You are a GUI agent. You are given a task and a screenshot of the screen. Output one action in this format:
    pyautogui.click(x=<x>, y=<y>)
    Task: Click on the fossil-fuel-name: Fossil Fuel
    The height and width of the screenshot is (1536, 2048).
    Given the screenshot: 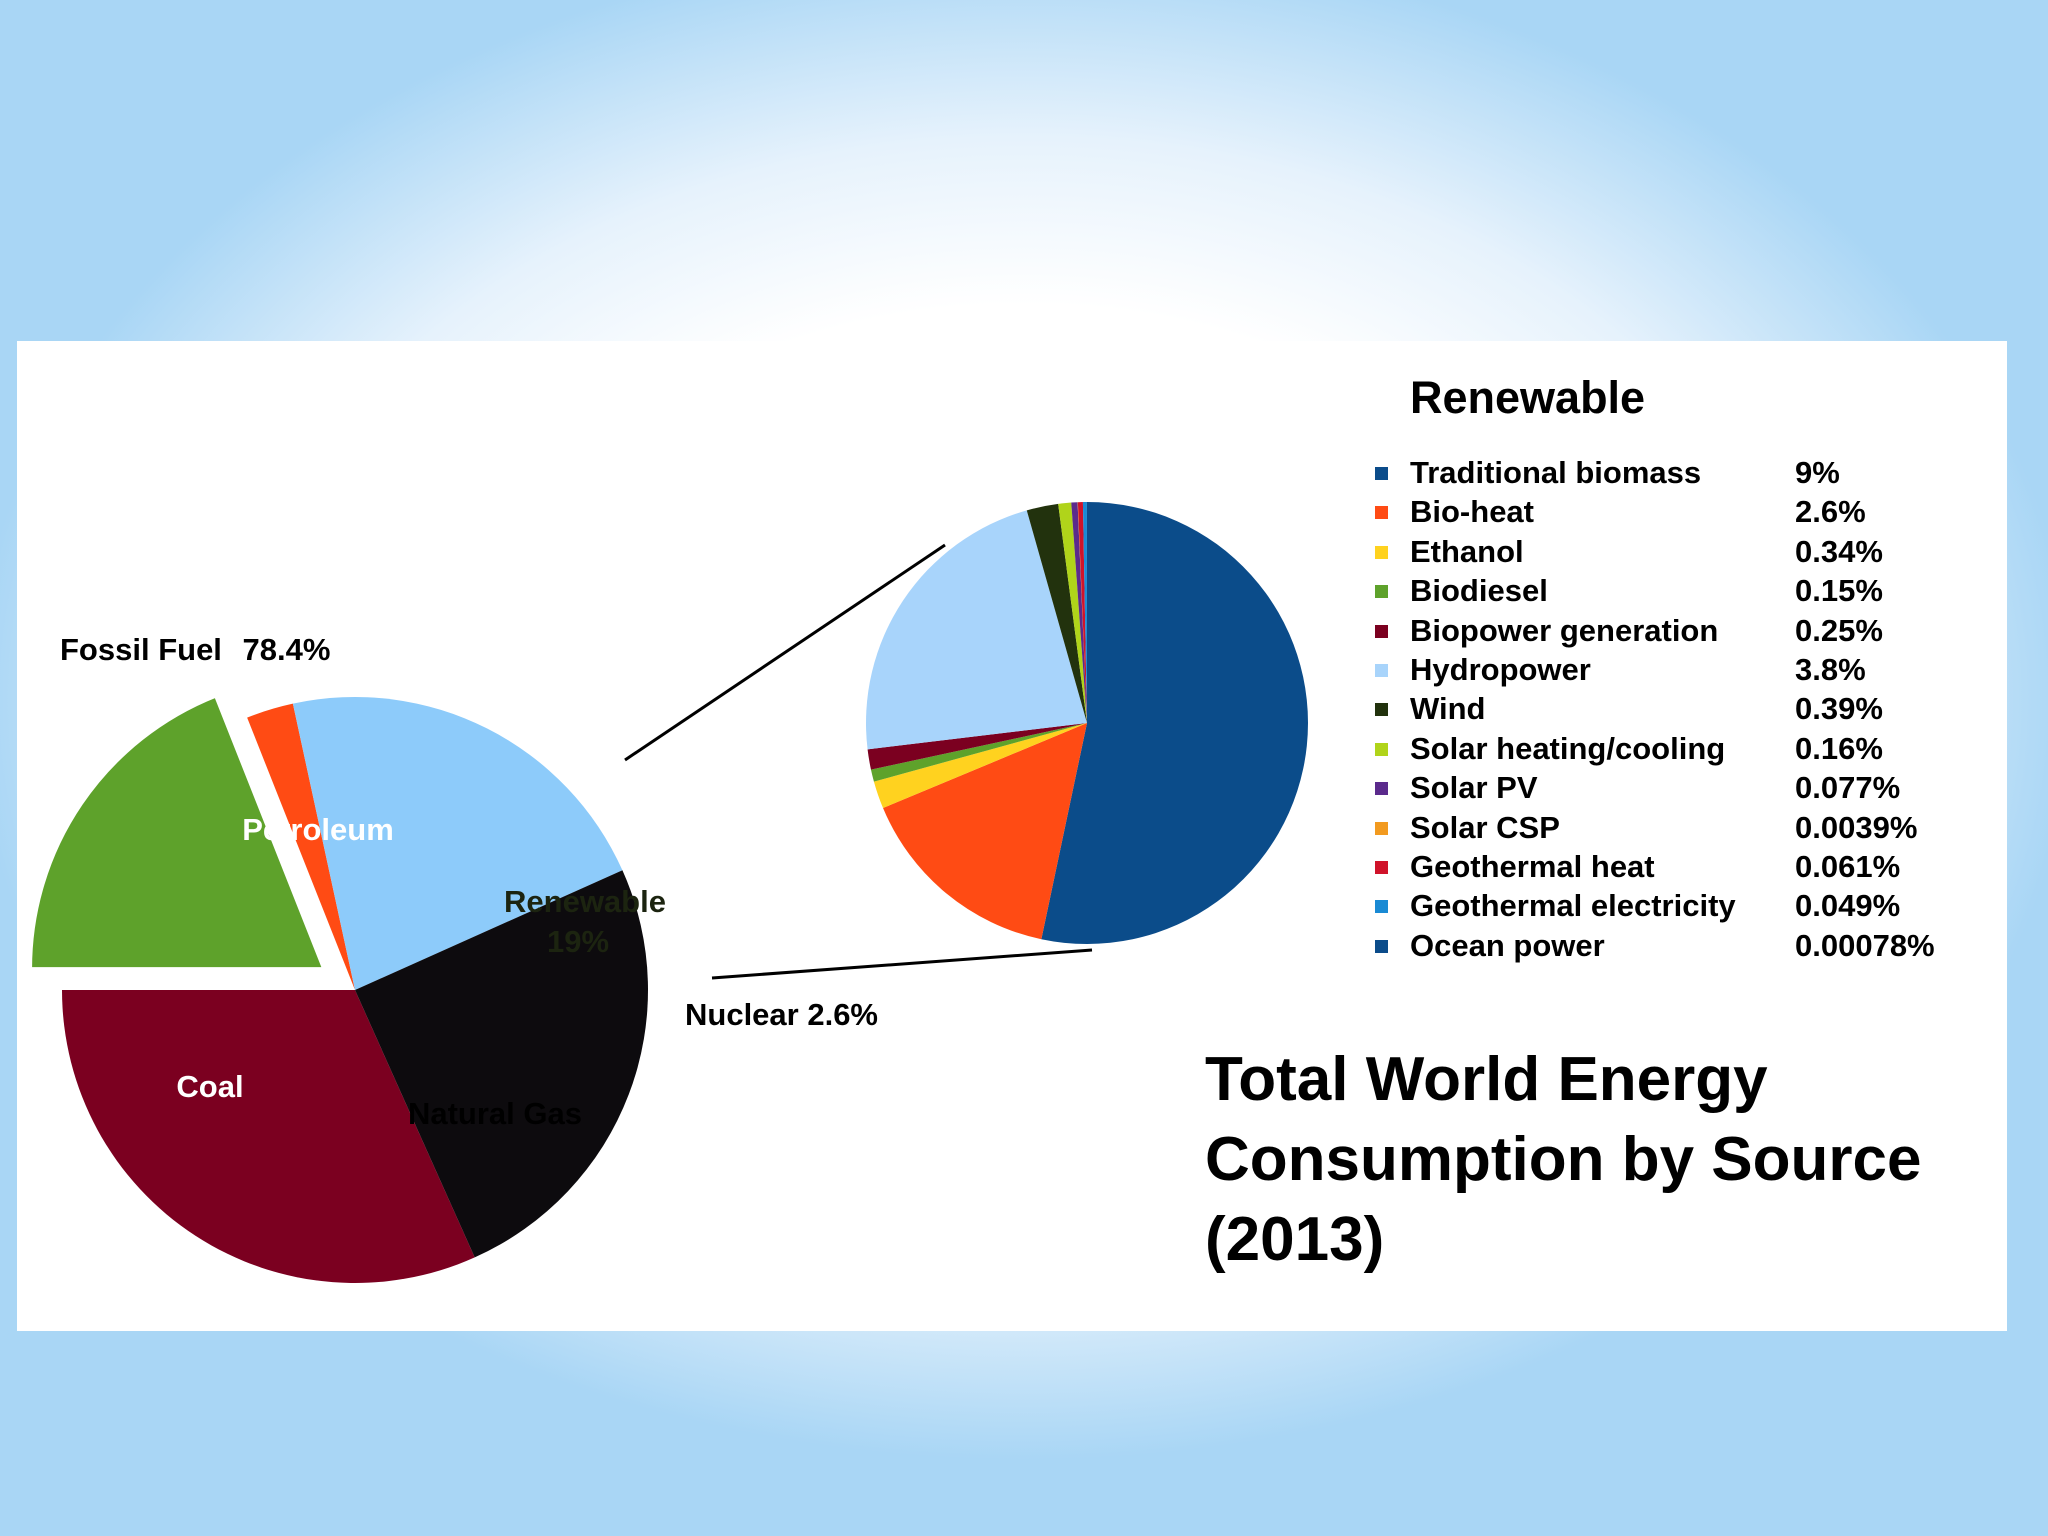 What is the action you would take?
    pyautogui.click(x=141, y=649)
    